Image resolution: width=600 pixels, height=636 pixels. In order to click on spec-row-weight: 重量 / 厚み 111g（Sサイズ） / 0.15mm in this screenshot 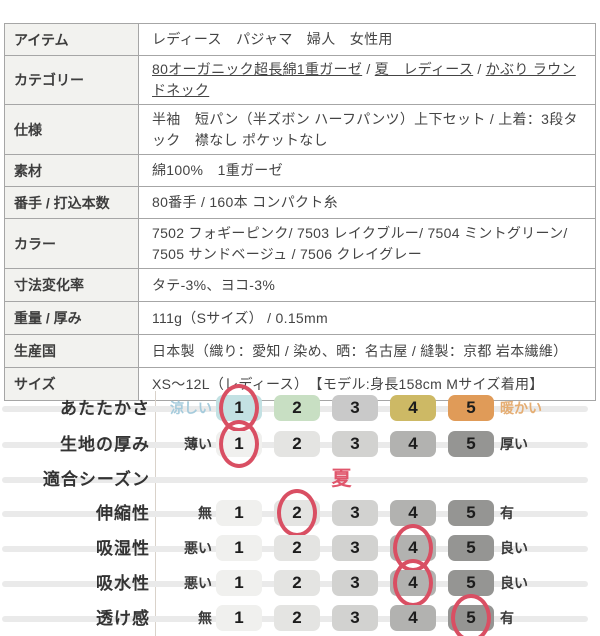, I will do `click(300, 318)`.